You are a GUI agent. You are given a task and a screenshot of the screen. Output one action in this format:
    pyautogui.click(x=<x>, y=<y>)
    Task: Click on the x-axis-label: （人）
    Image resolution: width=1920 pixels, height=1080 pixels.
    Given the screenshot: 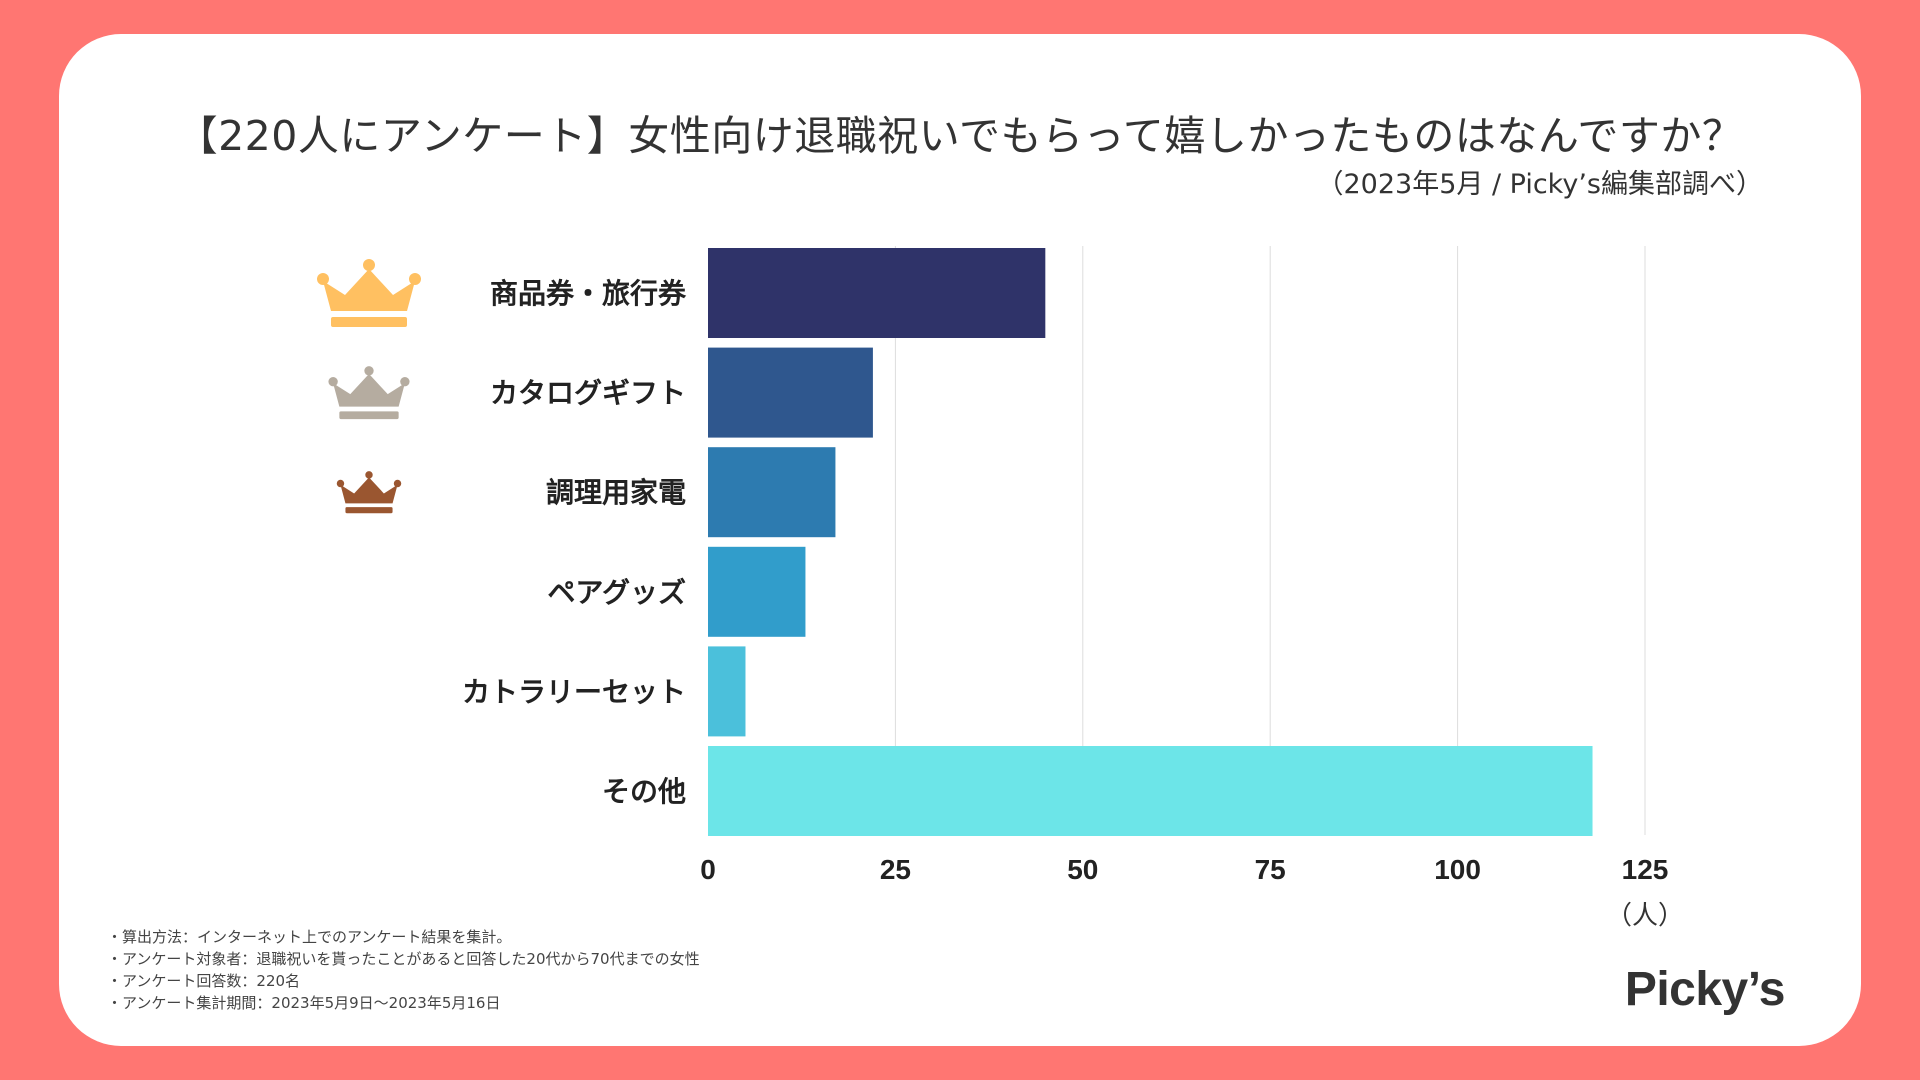 What is the action you would take?
    pyautogui.click(x=1645, y=916)
    